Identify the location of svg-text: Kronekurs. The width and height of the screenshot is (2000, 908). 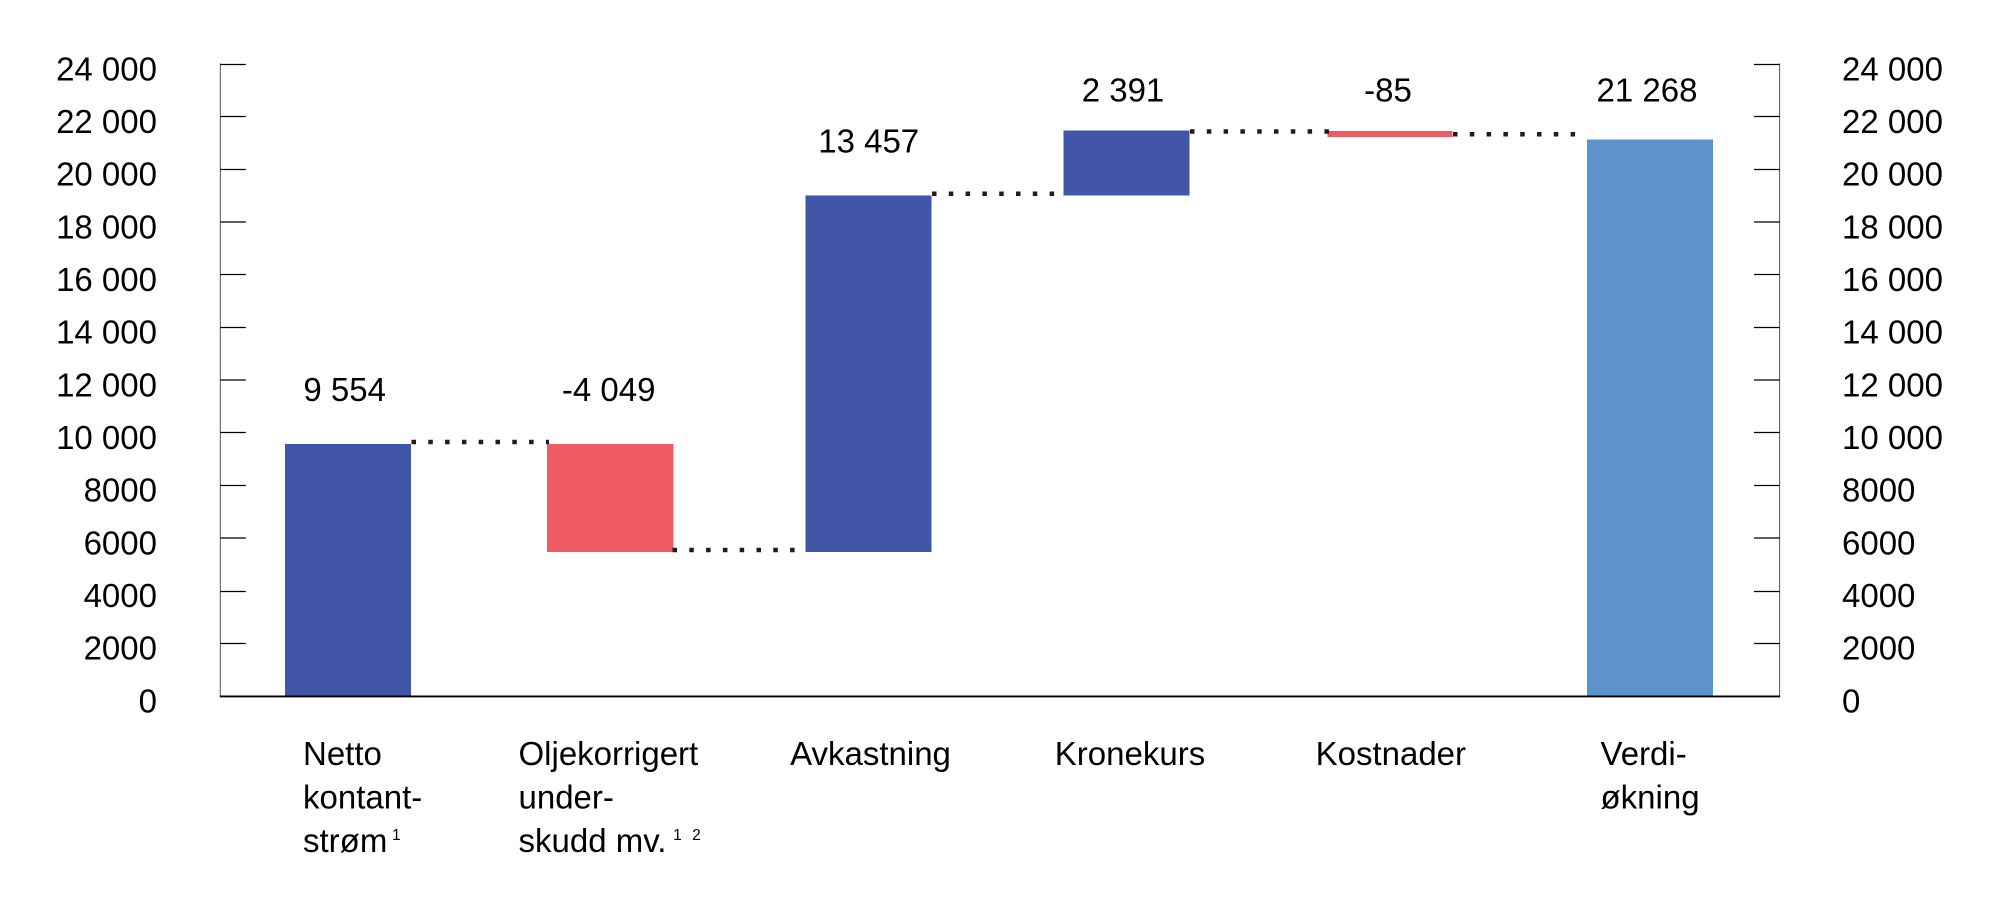
(1130, 753).